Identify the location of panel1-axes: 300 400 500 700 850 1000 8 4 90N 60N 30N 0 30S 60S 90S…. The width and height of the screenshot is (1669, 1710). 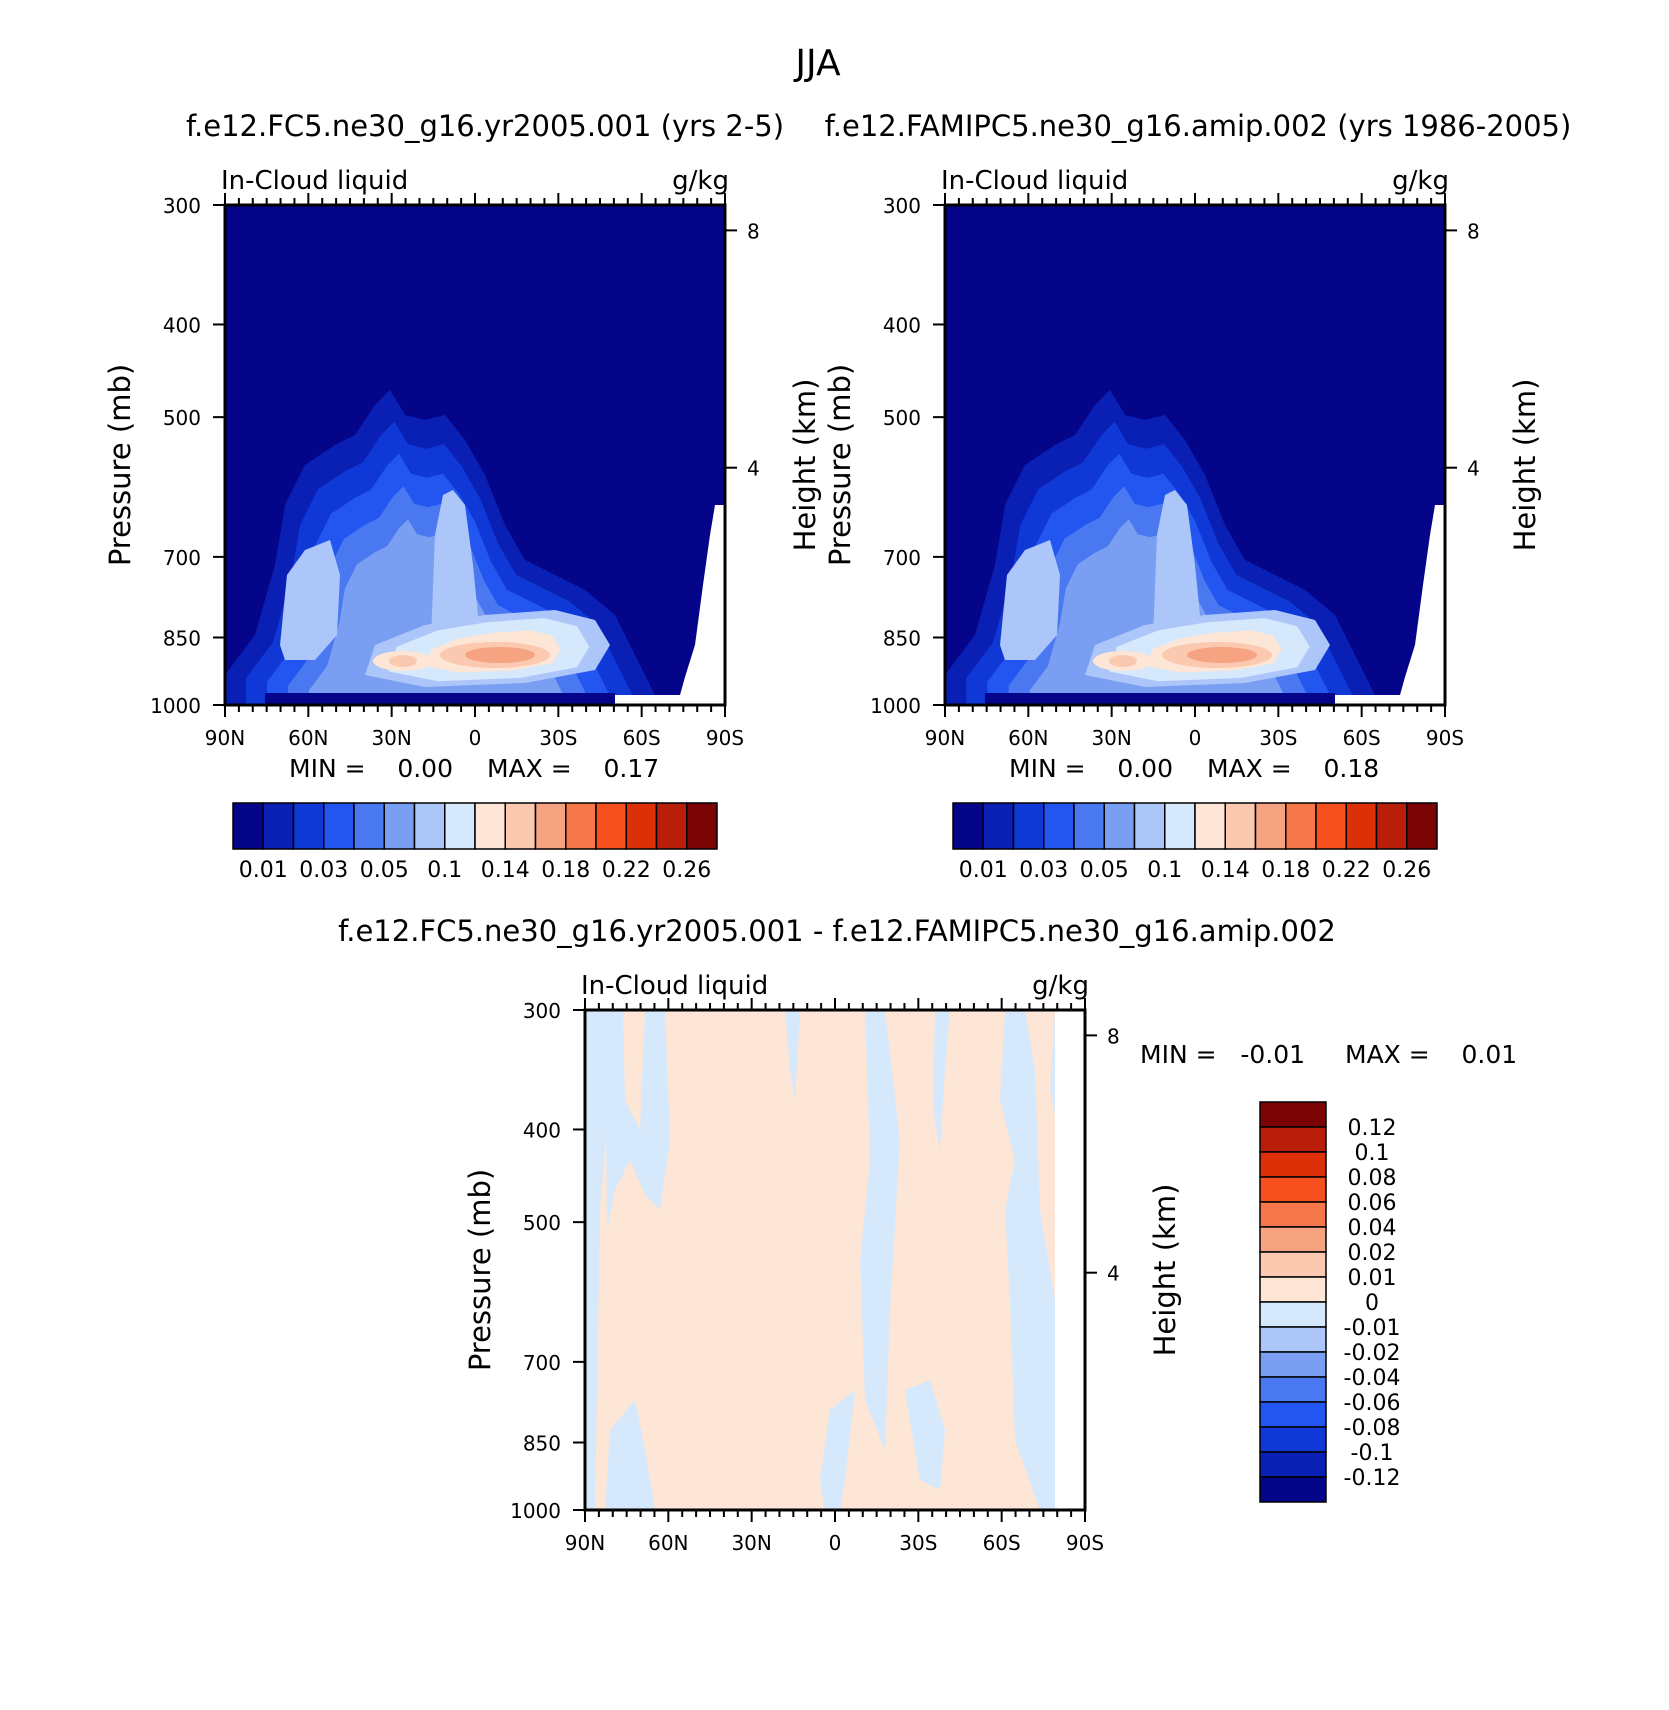
(462, 471).